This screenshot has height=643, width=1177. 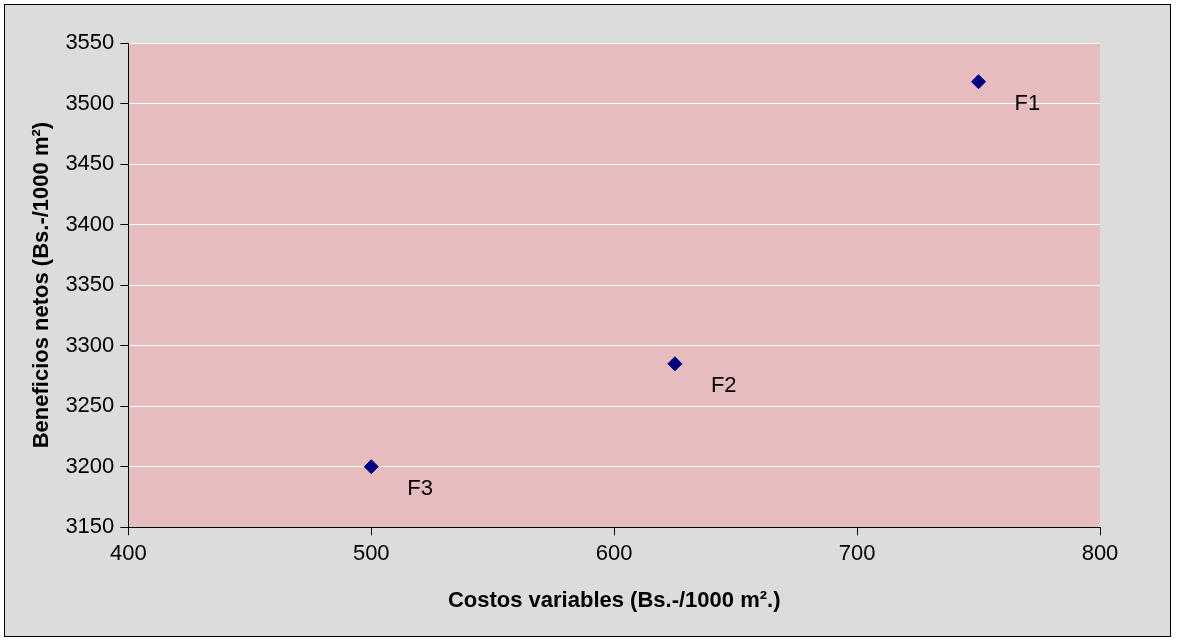 What do you see at coordinates (90, 42) in the screenshot?
I see `y-tick-label: 3550` at bounding box center [90, 42].